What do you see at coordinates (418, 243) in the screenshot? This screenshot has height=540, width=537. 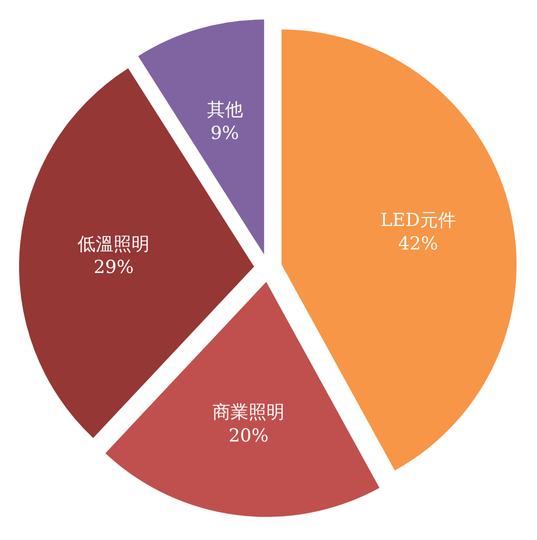 I see `data-label: 42%` at bounding box center [418, 243].